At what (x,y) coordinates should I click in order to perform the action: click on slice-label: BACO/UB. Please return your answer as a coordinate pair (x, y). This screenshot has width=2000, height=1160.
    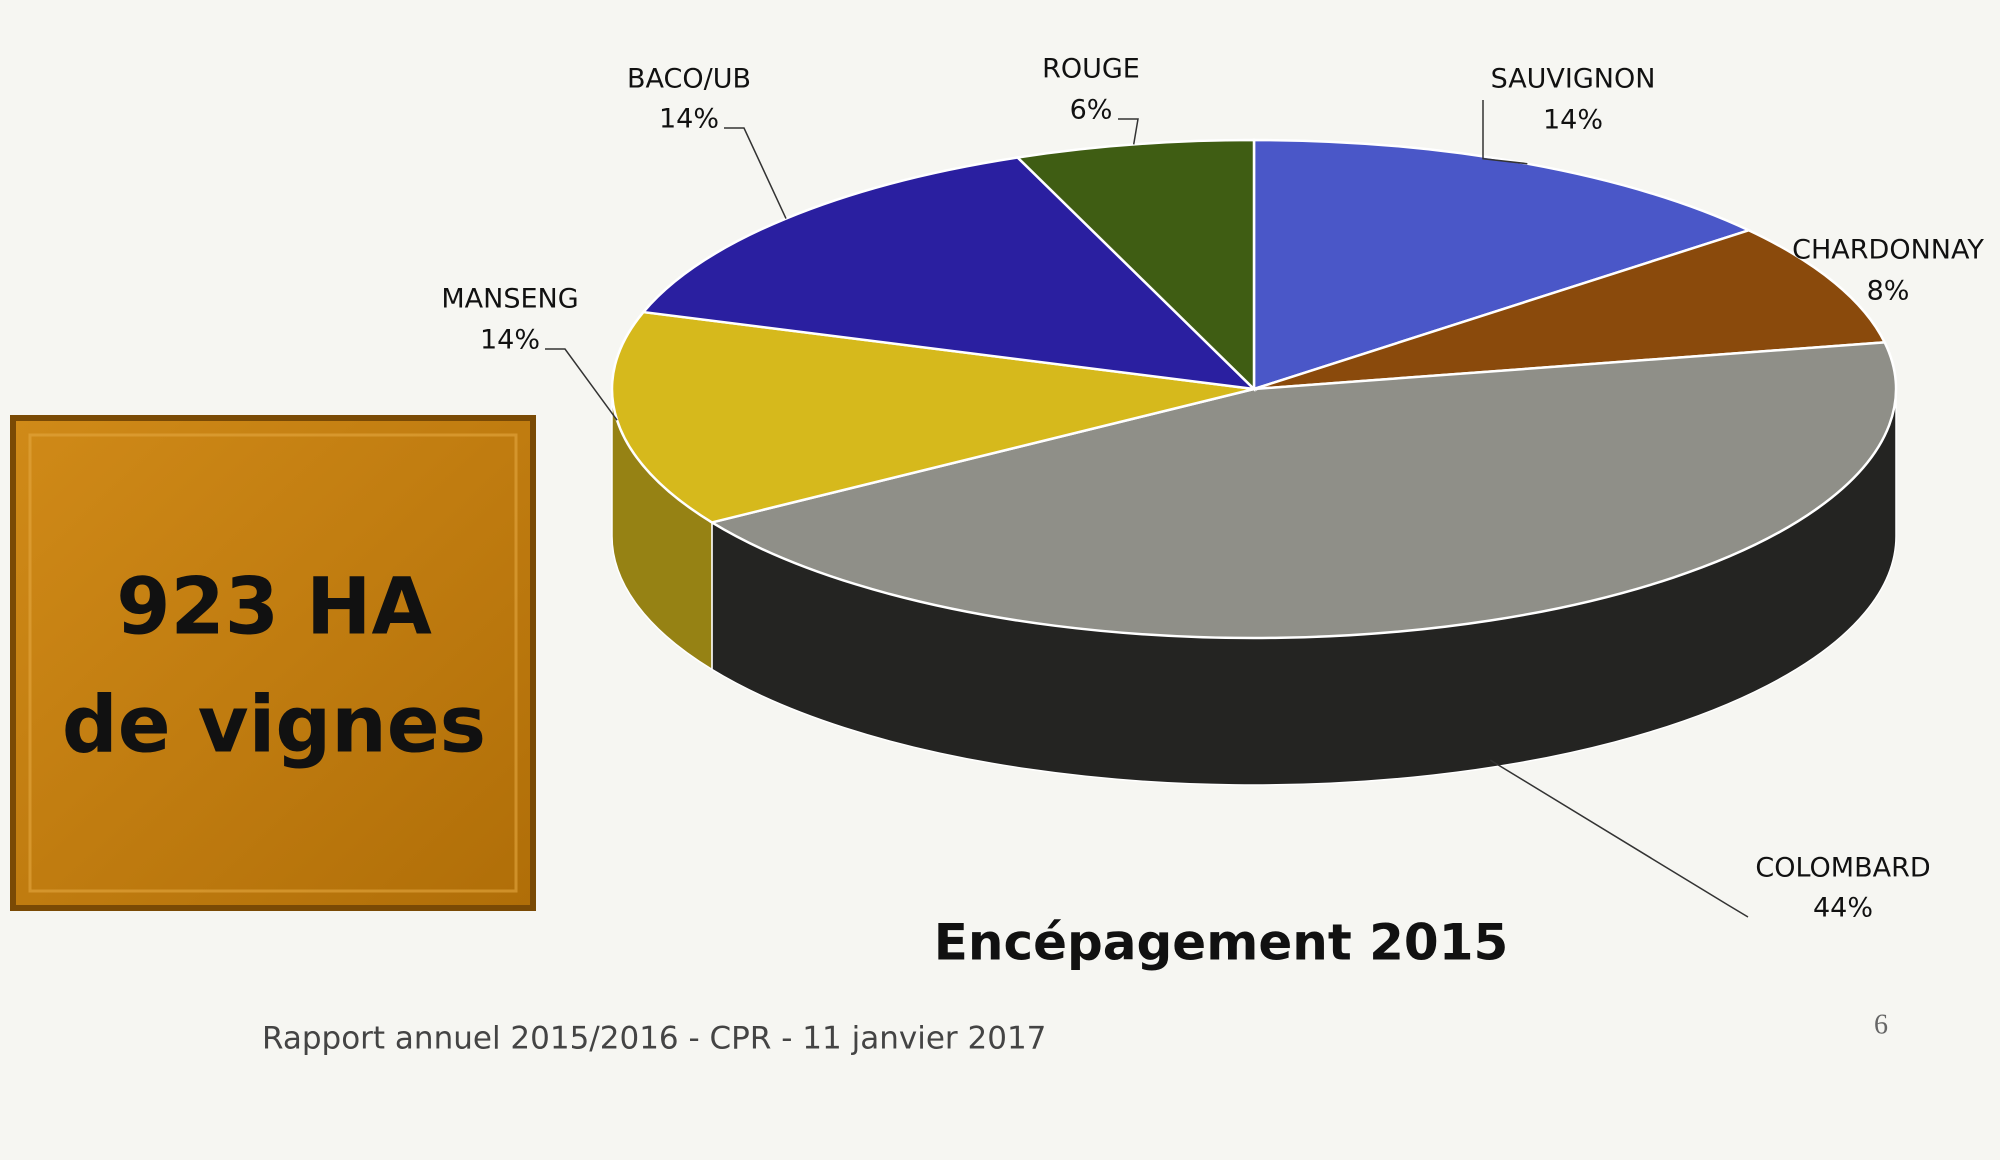
    Looking at the image, I should click on (689, 79).